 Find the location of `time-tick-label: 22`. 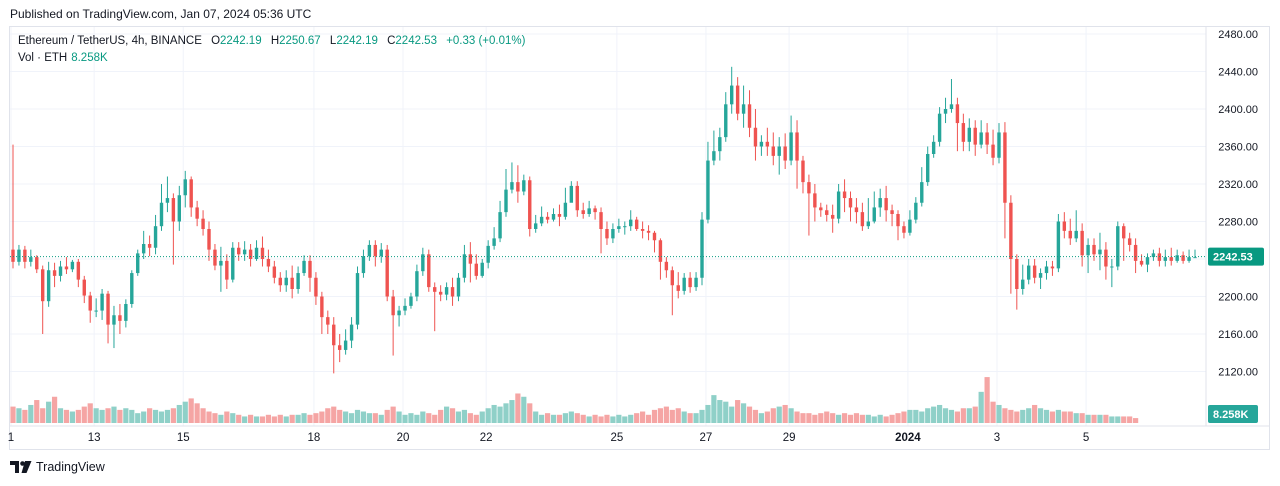

time-tick-label: 22 is located at coordinates (486, 438).